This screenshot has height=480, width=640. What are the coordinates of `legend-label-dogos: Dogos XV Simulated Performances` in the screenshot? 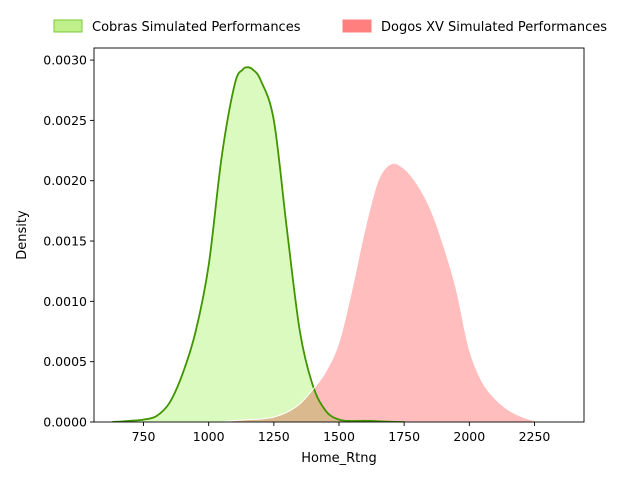 It's located at (494, 27).